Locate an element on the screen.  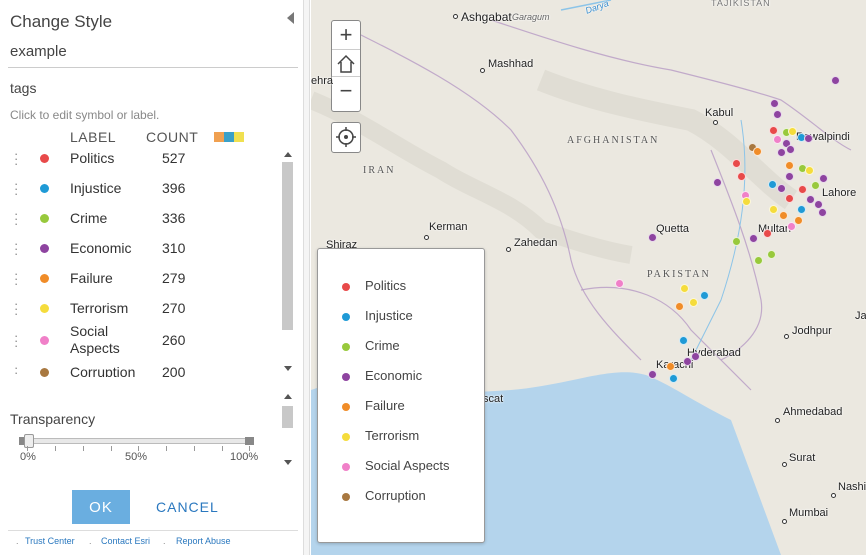
trust-center-link: Trust Center is located at coordinates (50, 541).